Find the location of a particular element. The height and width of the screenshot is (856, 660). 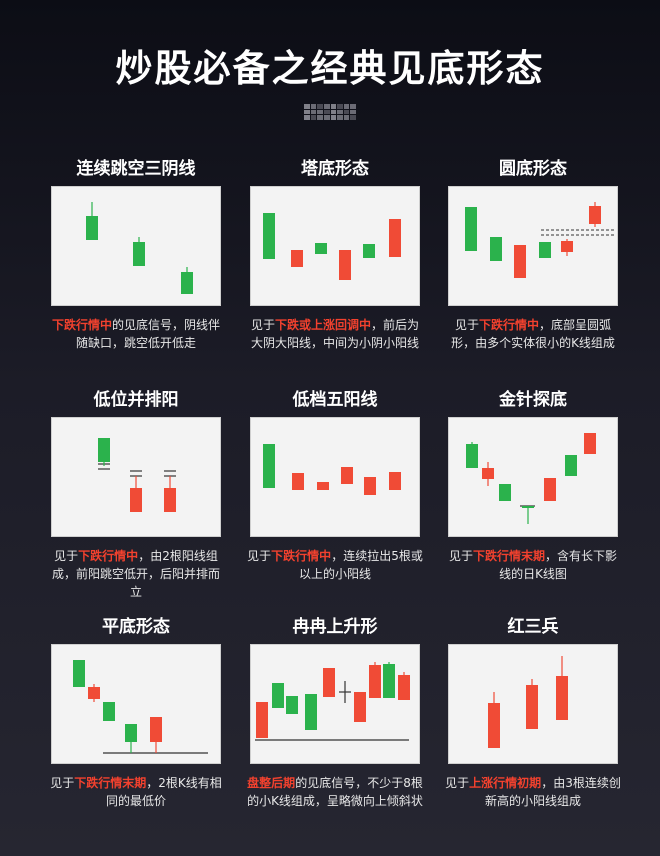

pattern-name: 平底形态 is located at coordinates (136, 627).